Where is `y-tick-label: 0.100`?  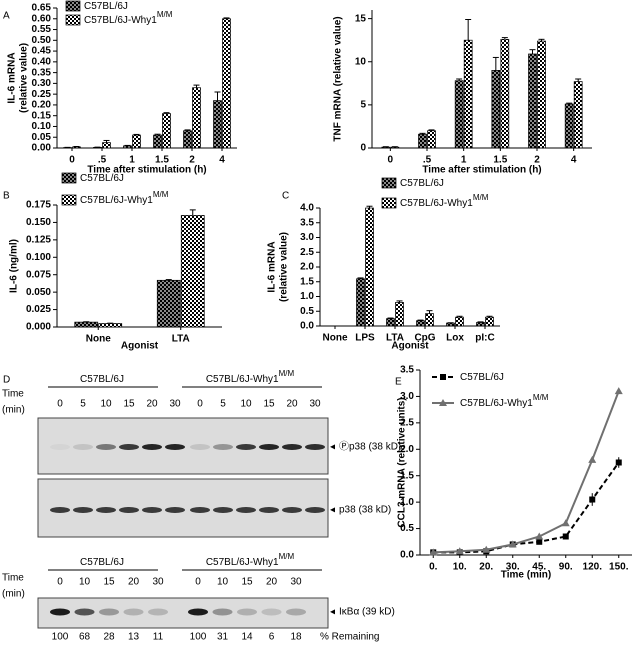
y-tick-label: 0.100 is located at coordinates (38, 257).